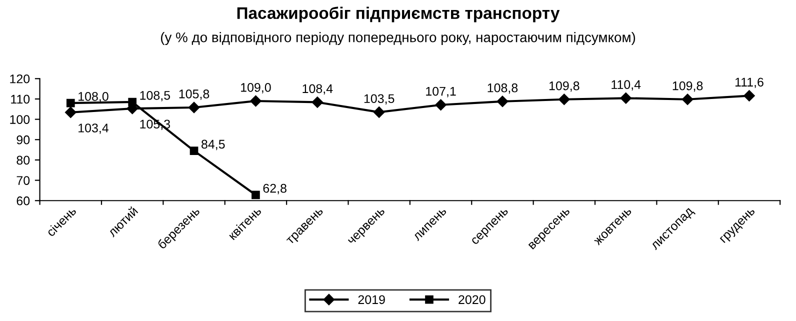 Image resolution: width=796 pixels, height=321 pixels. Describe the element at coordinates (213, 145) in the screenshot. I see `data-label: 84,5` at that location.